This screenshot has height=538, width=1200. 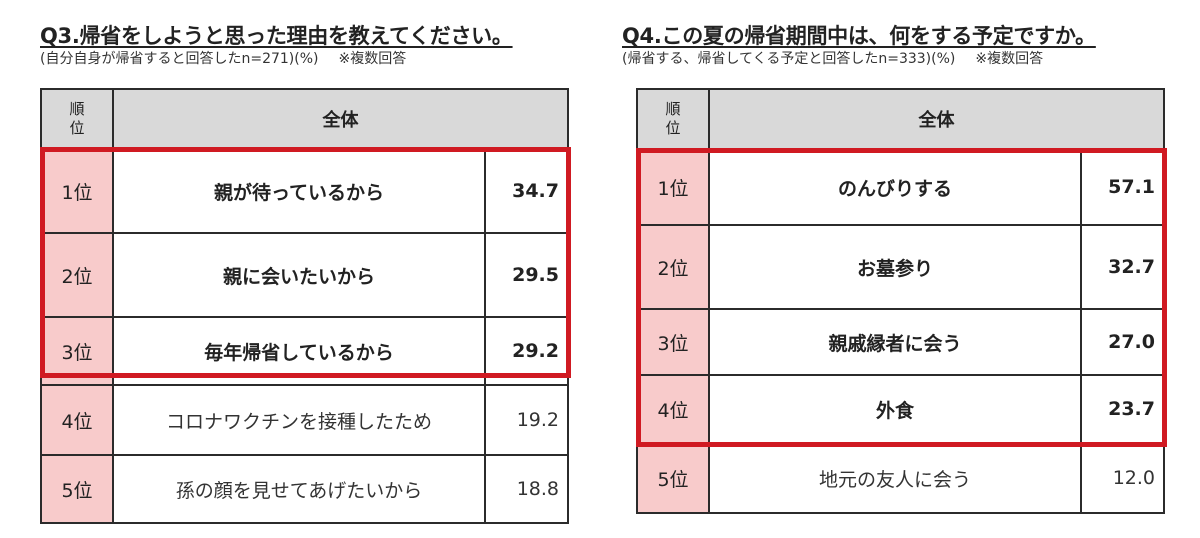 I want to click on q4-sample-note: (帰省する、帰省してくる予定と回答したn=333)(%), so click(x=789, y=59).